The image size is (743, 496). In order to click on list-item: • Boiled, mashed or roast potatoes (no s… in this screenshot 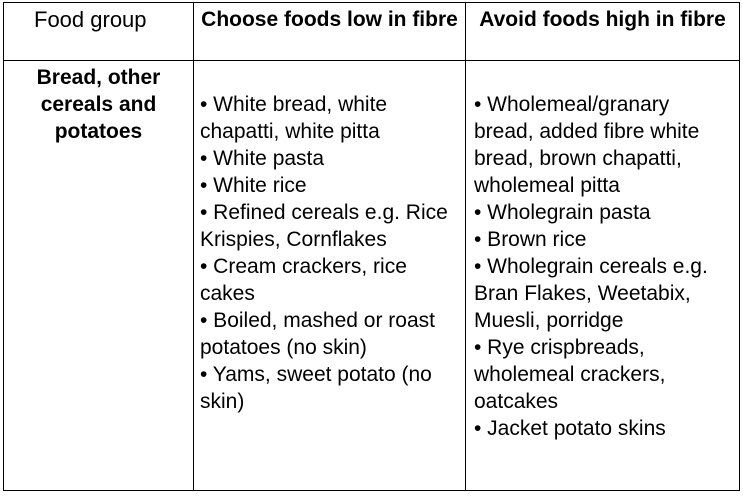, I will do `click(317, 334)`.